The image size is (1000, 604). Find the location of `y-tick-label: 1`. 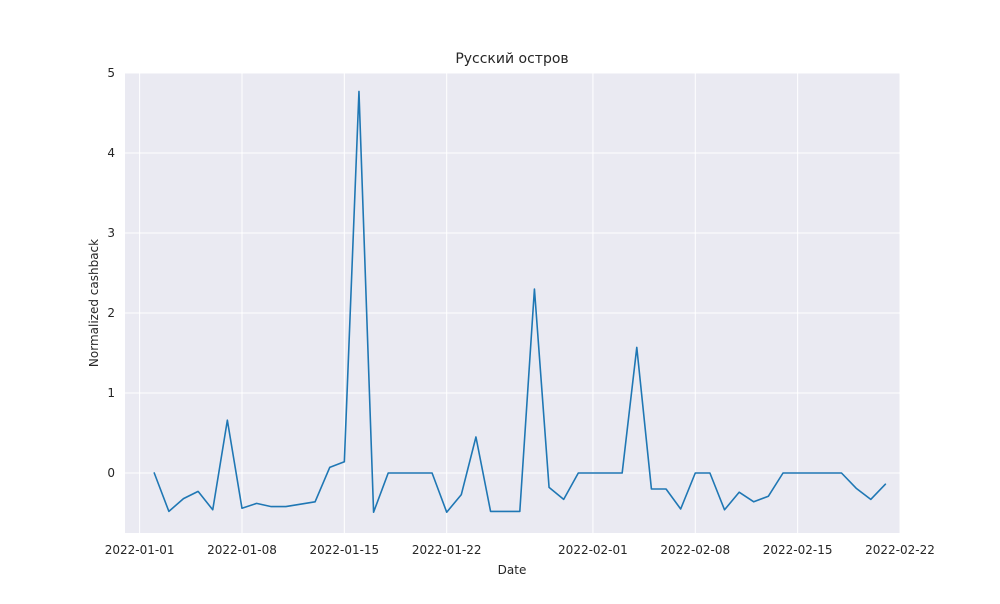

y-tick-label: 1 is located at coordinates (111, 393).